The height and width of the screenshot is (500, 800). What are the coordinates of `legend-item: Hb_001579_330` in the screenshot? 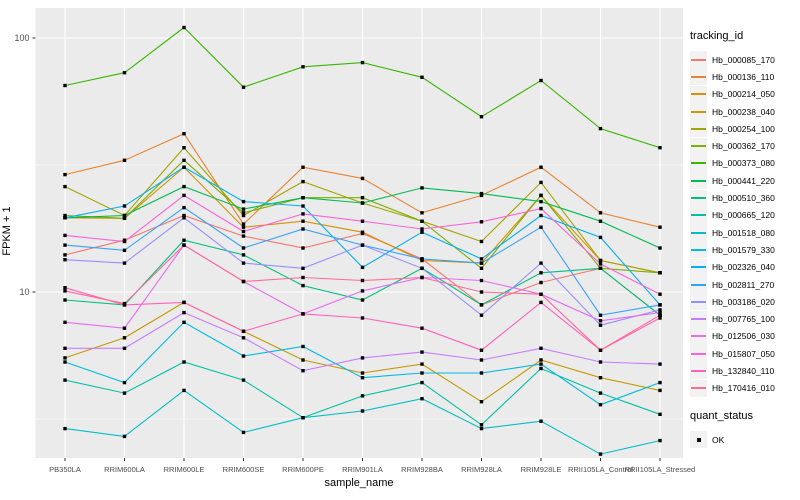 It's located at (745, 250).